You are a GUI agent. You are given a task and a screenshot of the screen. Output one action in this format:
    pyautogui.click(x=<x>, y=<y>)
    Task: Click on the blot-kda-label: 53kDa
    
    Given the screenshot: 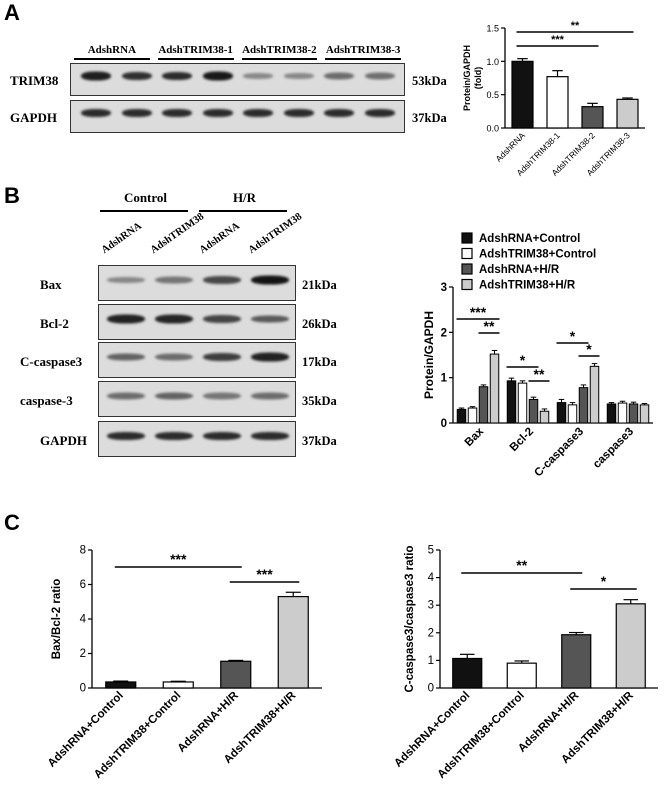 What is the action you would take?
    pyautogui.click(x=429, y=81)
    